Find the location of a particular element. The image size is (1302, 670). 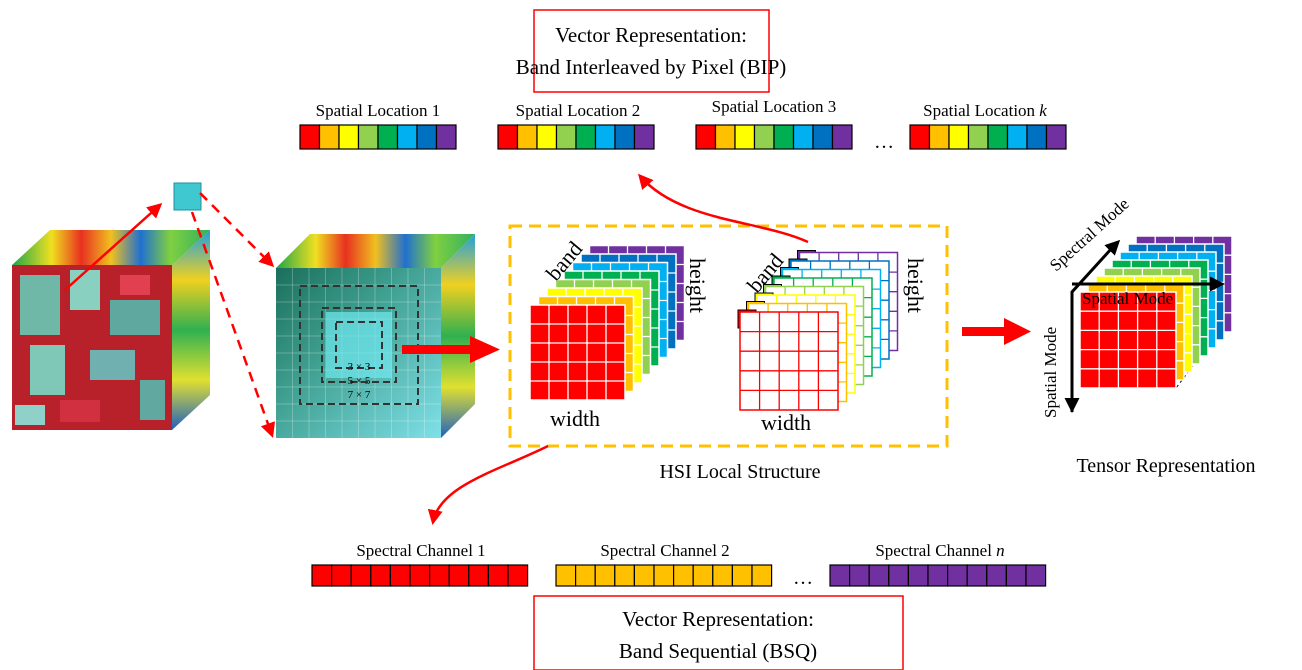

tensor-axes is located at coordinates (1144, 326).